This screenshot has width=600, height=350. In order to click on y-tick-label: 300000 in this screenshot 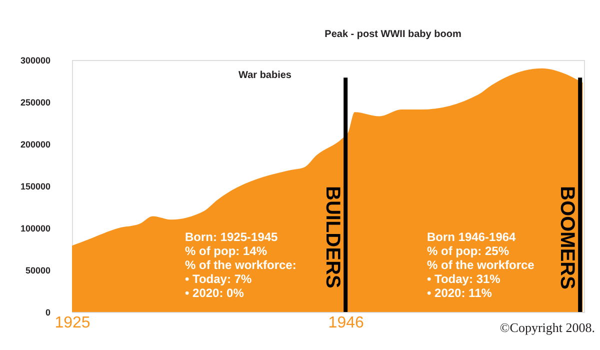, I will do `click(35, 61)`.